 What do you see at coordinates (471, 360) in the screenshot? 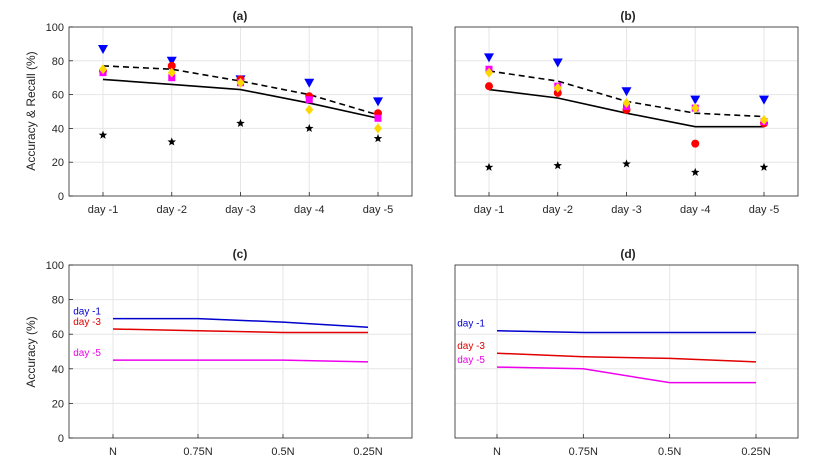
I see `panel-d-series-day-5-label: day -5` at bounding box center [471, 360].